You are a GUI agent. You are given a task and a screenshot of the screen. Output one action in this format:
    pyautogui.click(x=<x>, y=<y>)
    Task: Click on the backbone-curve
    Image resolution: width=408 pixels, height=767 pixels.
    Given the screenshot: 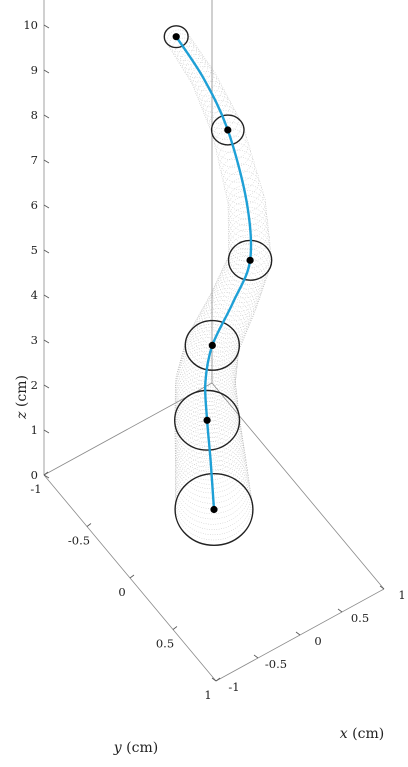 What is the action you would take?
    pyautogui.click(x=214, y=273)
    